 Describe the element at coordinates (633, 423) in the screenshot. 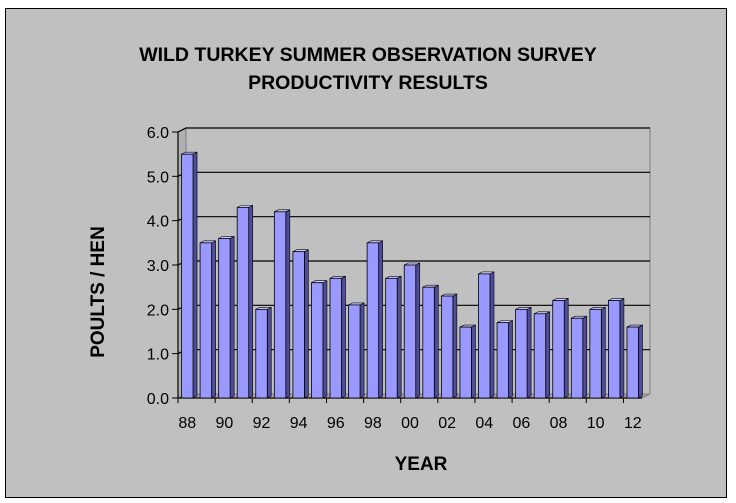

I see `x-tick-label: 12` at that location.